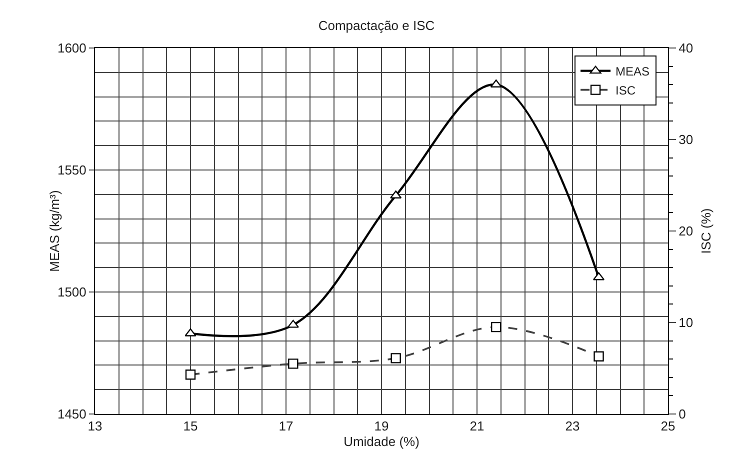 Image resolution: width=753 pixels, height=466 pixels. Describe the element at coordinates (686, 322) in the screenshot. I see `y2-tick-label: 10` at that location.